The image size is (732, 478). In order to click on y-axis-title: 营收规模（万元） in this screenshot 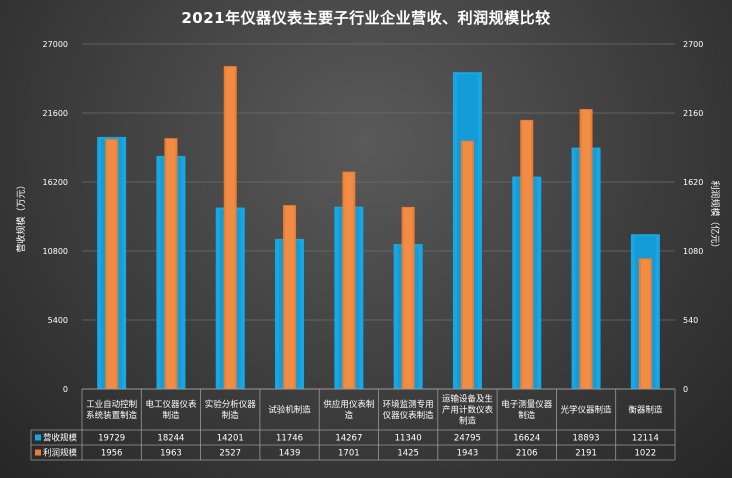, I will do `click(21, 216)`.